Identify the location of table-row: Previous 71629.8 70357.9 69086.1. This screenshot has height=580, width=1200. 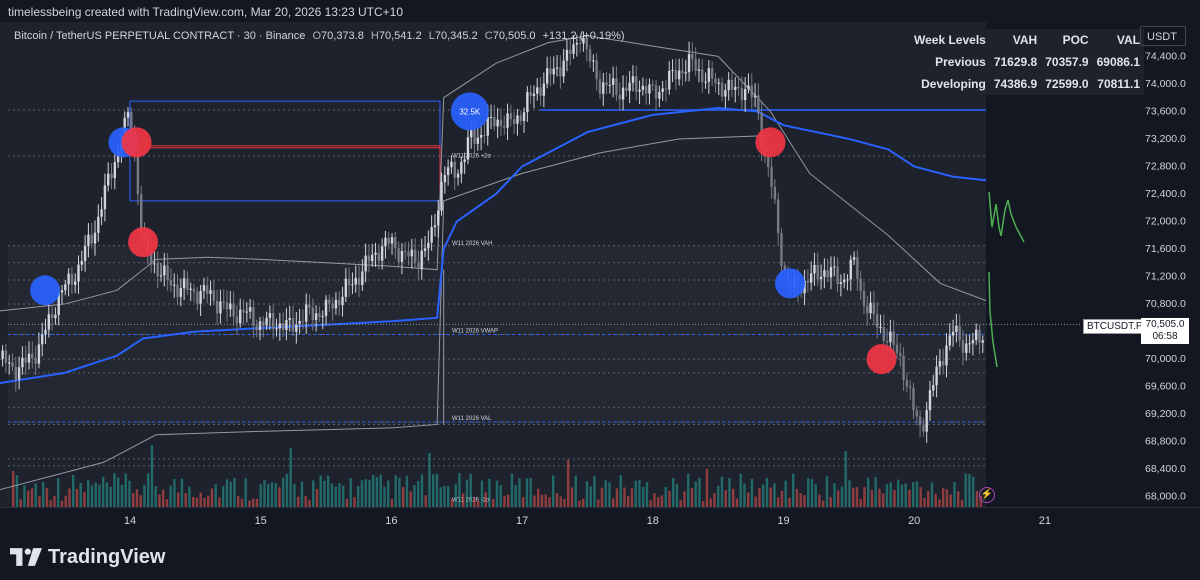
(1027, 62).